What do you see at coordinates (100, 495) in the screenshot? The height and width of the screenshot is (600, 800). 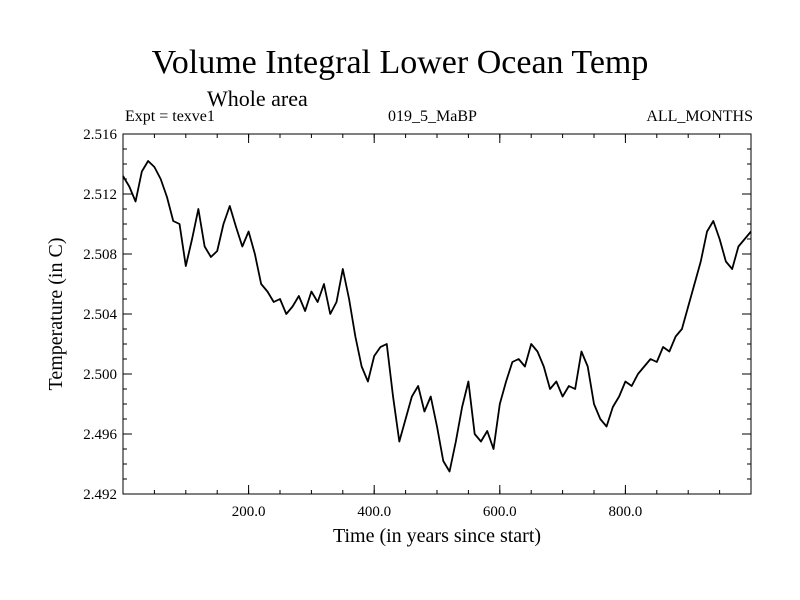 I see `y-tick-label: 2.492` at bounding box center [100, 495].